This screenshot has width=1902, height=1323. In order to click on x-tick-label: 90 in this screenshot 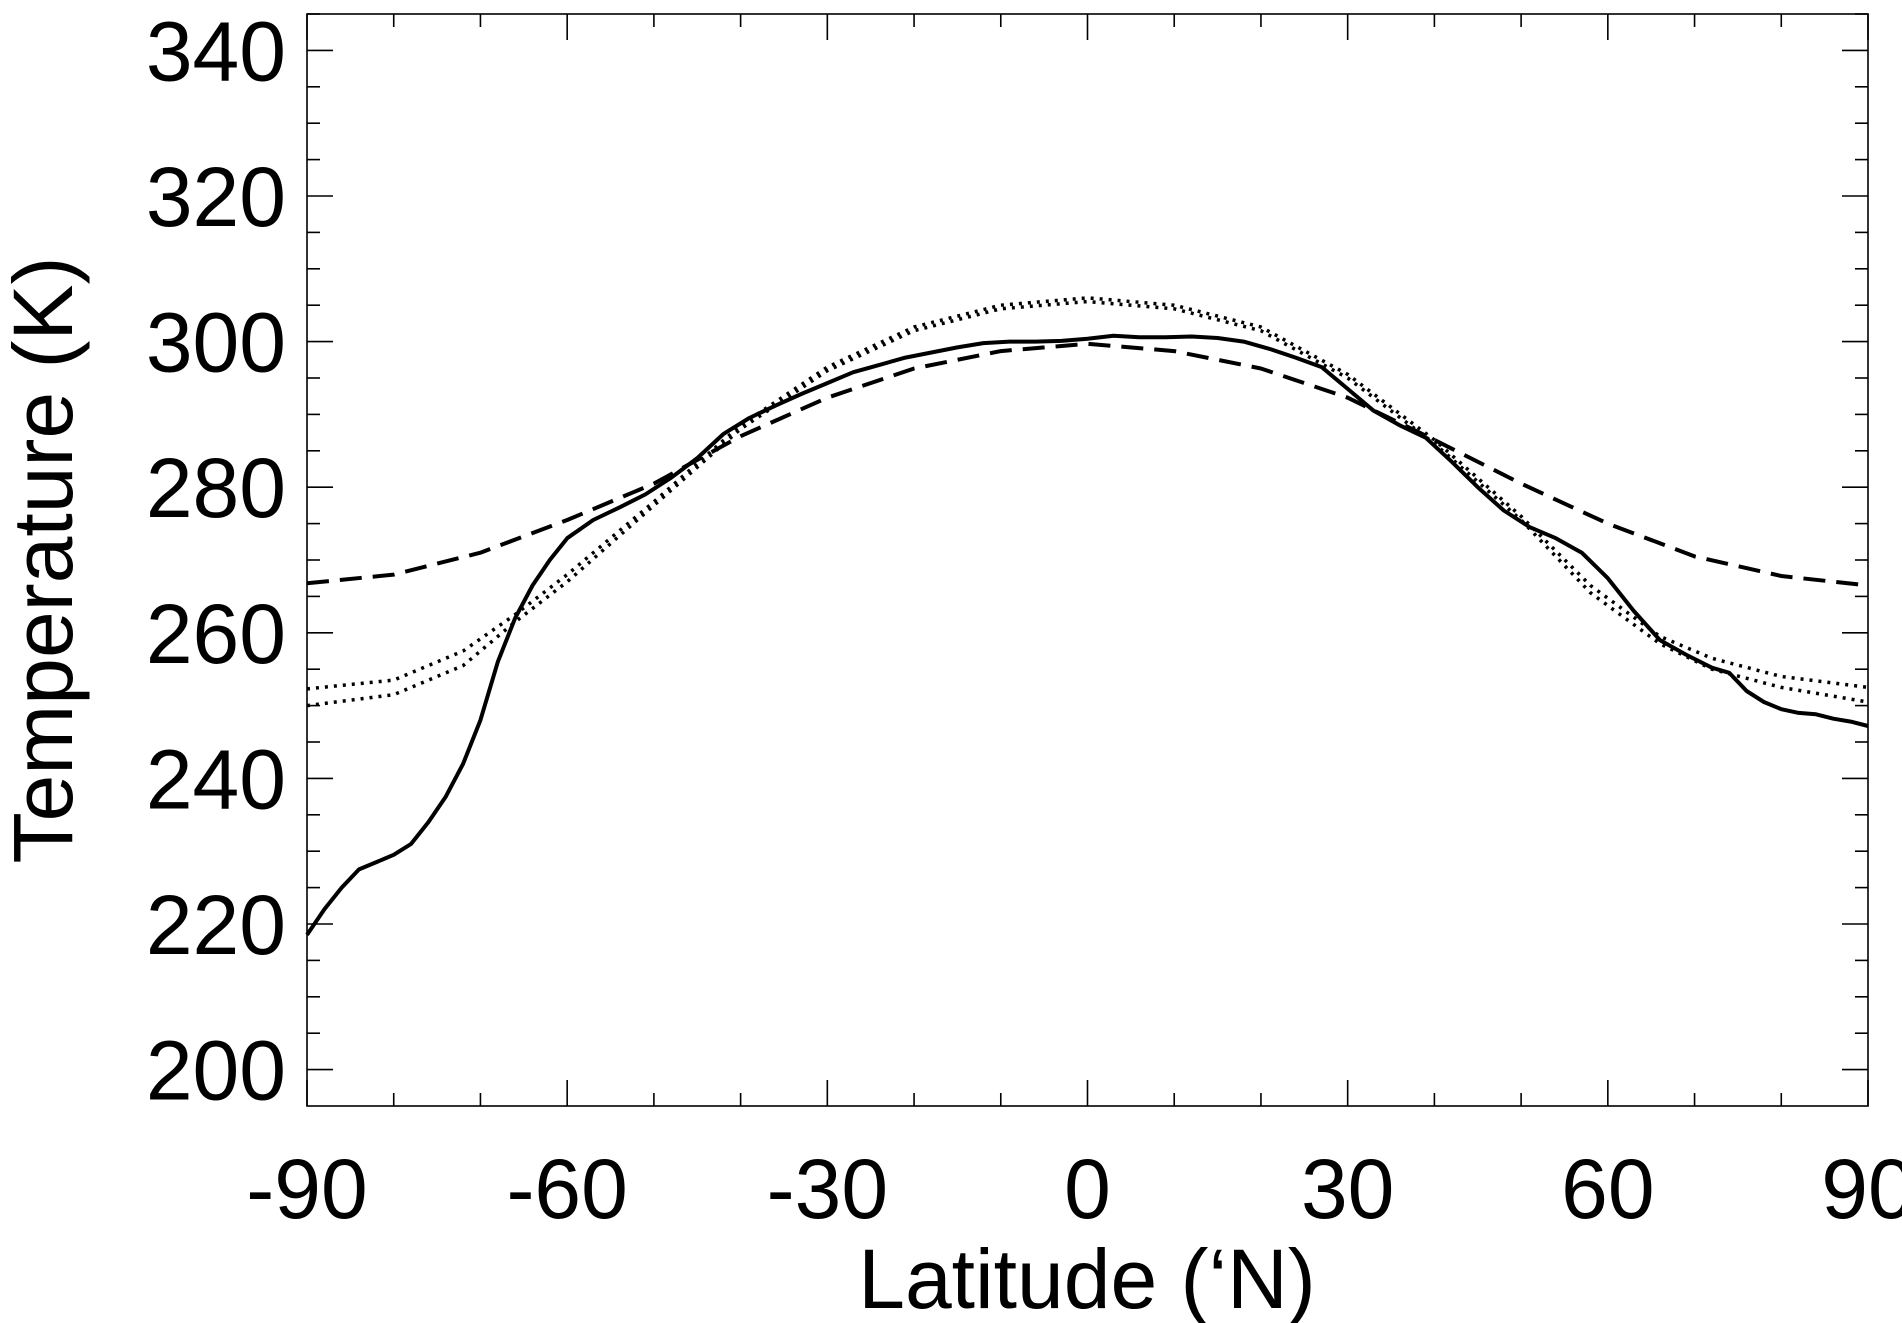, I will do `click(1861, 1189)`.